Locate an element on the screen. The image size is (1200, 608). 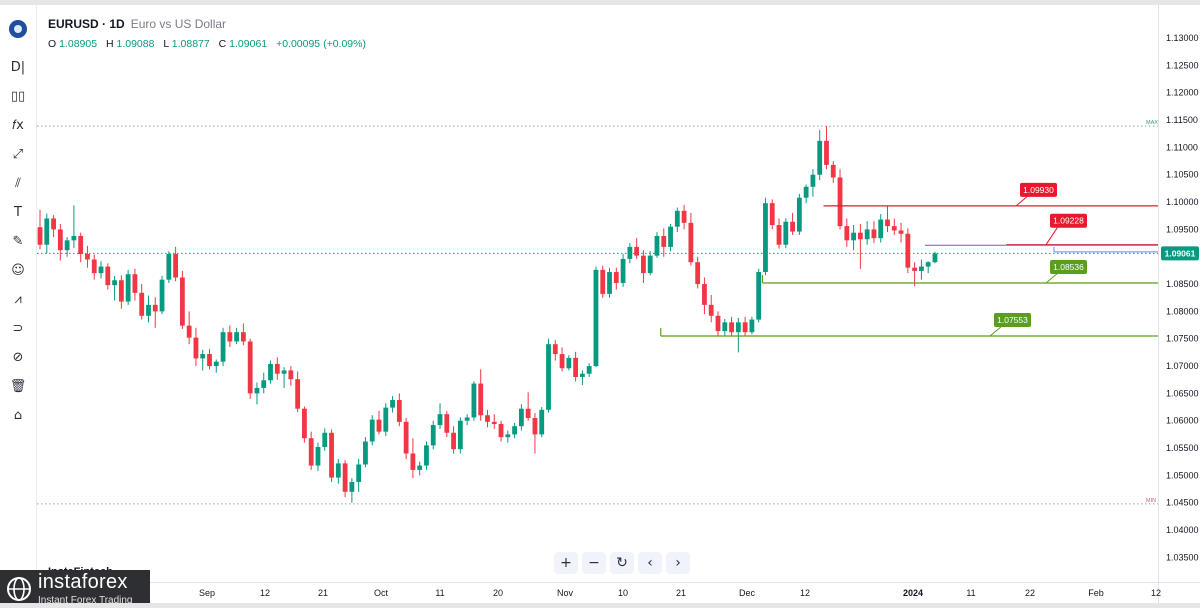
zoom-out-button: − is located at coordinates (594, 563).